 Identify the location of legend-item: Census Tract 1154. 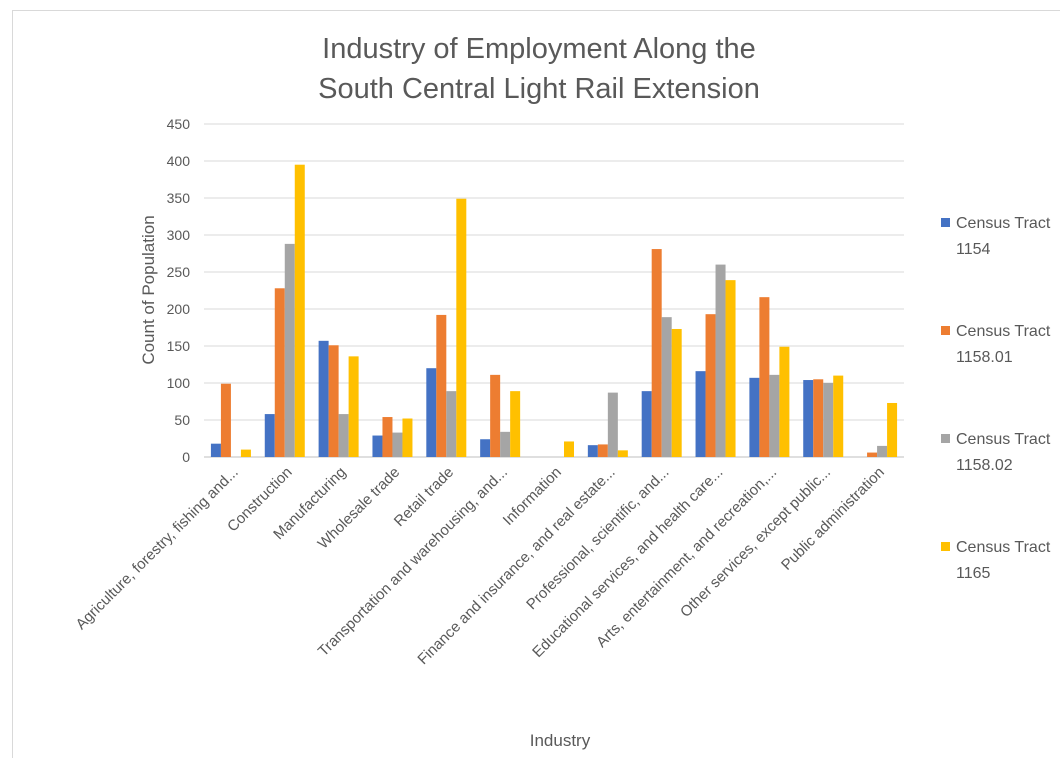
(996, 236).